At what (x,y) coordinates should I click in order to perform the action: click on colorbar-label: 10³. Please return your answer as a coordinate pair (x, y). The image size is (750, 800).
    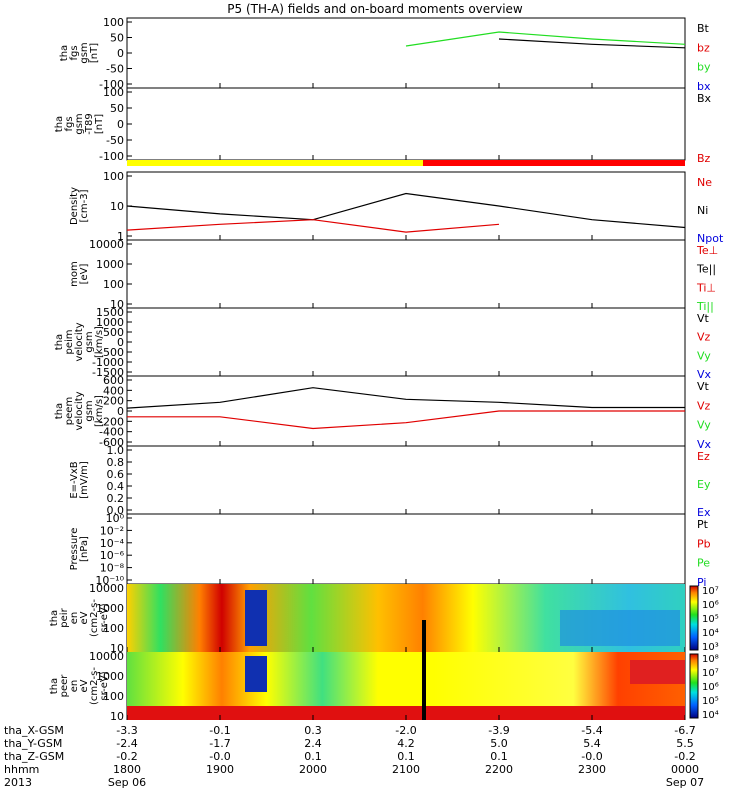
    Looking at the image, I should click on (710, 647).